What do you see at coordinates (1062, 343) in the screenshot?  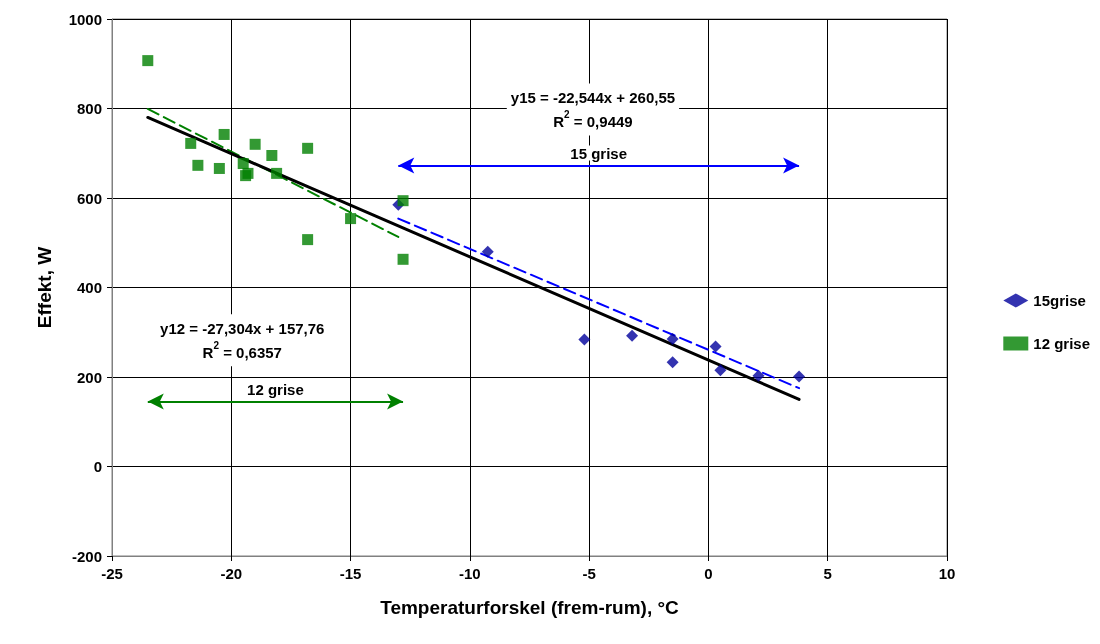 I see `legend-label: 12 grise` at bounding box center [1062, 343].